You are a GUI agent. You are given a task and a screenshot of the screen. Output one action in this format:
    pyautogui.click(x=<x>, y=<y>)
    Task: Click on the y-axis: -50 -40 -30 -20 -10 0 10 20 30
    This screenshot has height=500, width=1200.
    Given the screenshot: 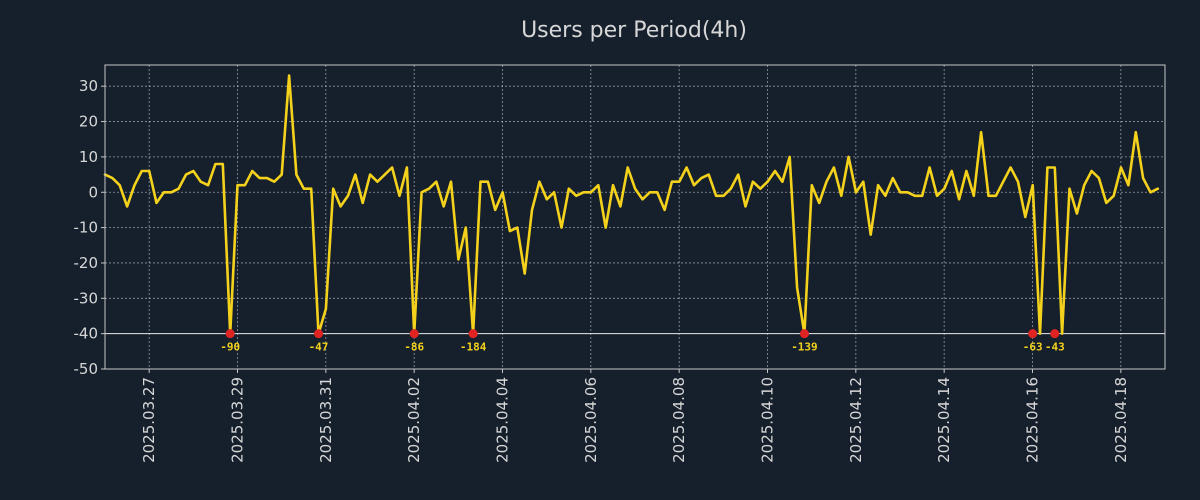 What is the action you would take?
    pyautogui.click(x=89, y=227)
    